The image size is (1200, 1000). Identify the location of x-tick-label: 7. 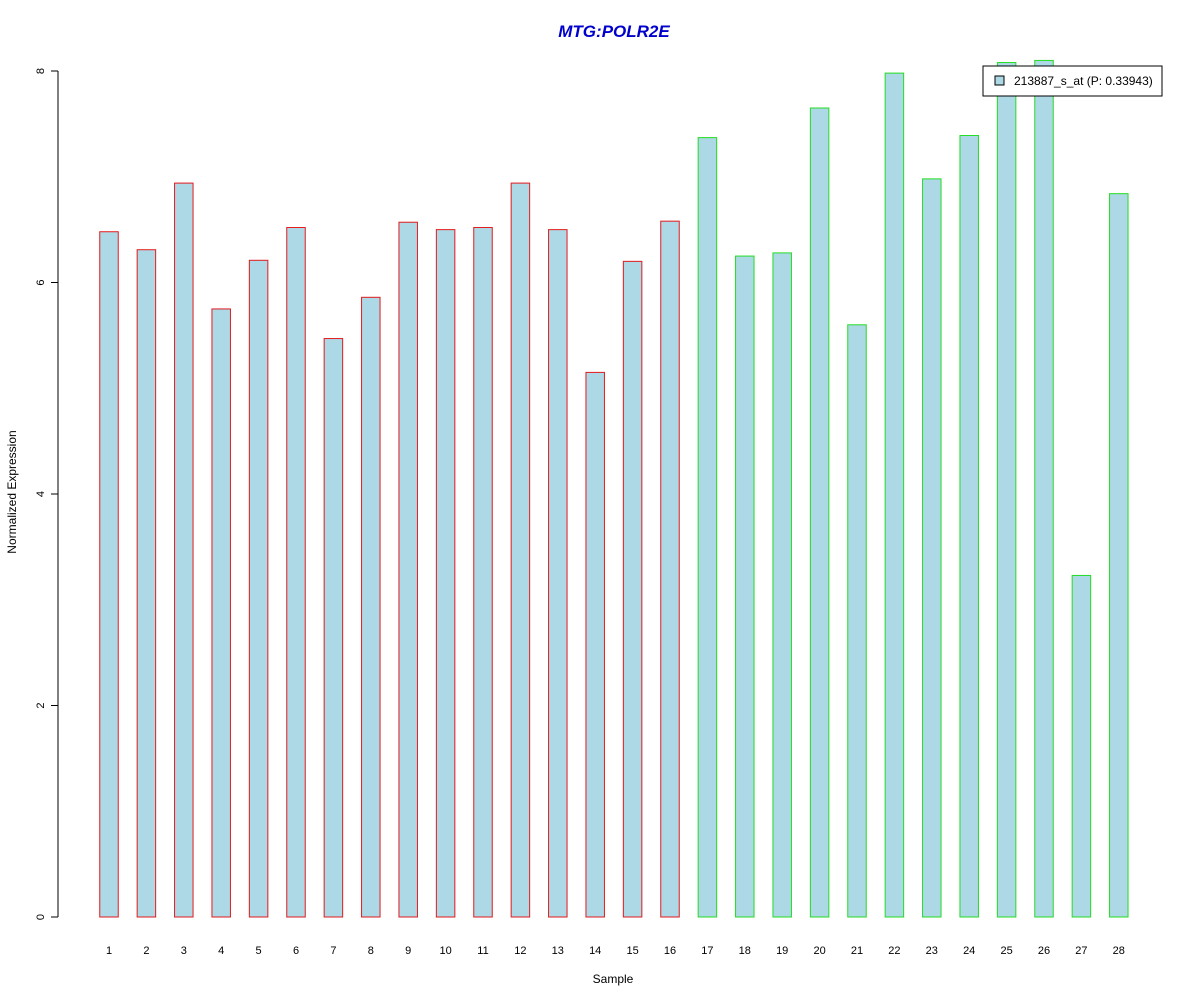
(333, 951).